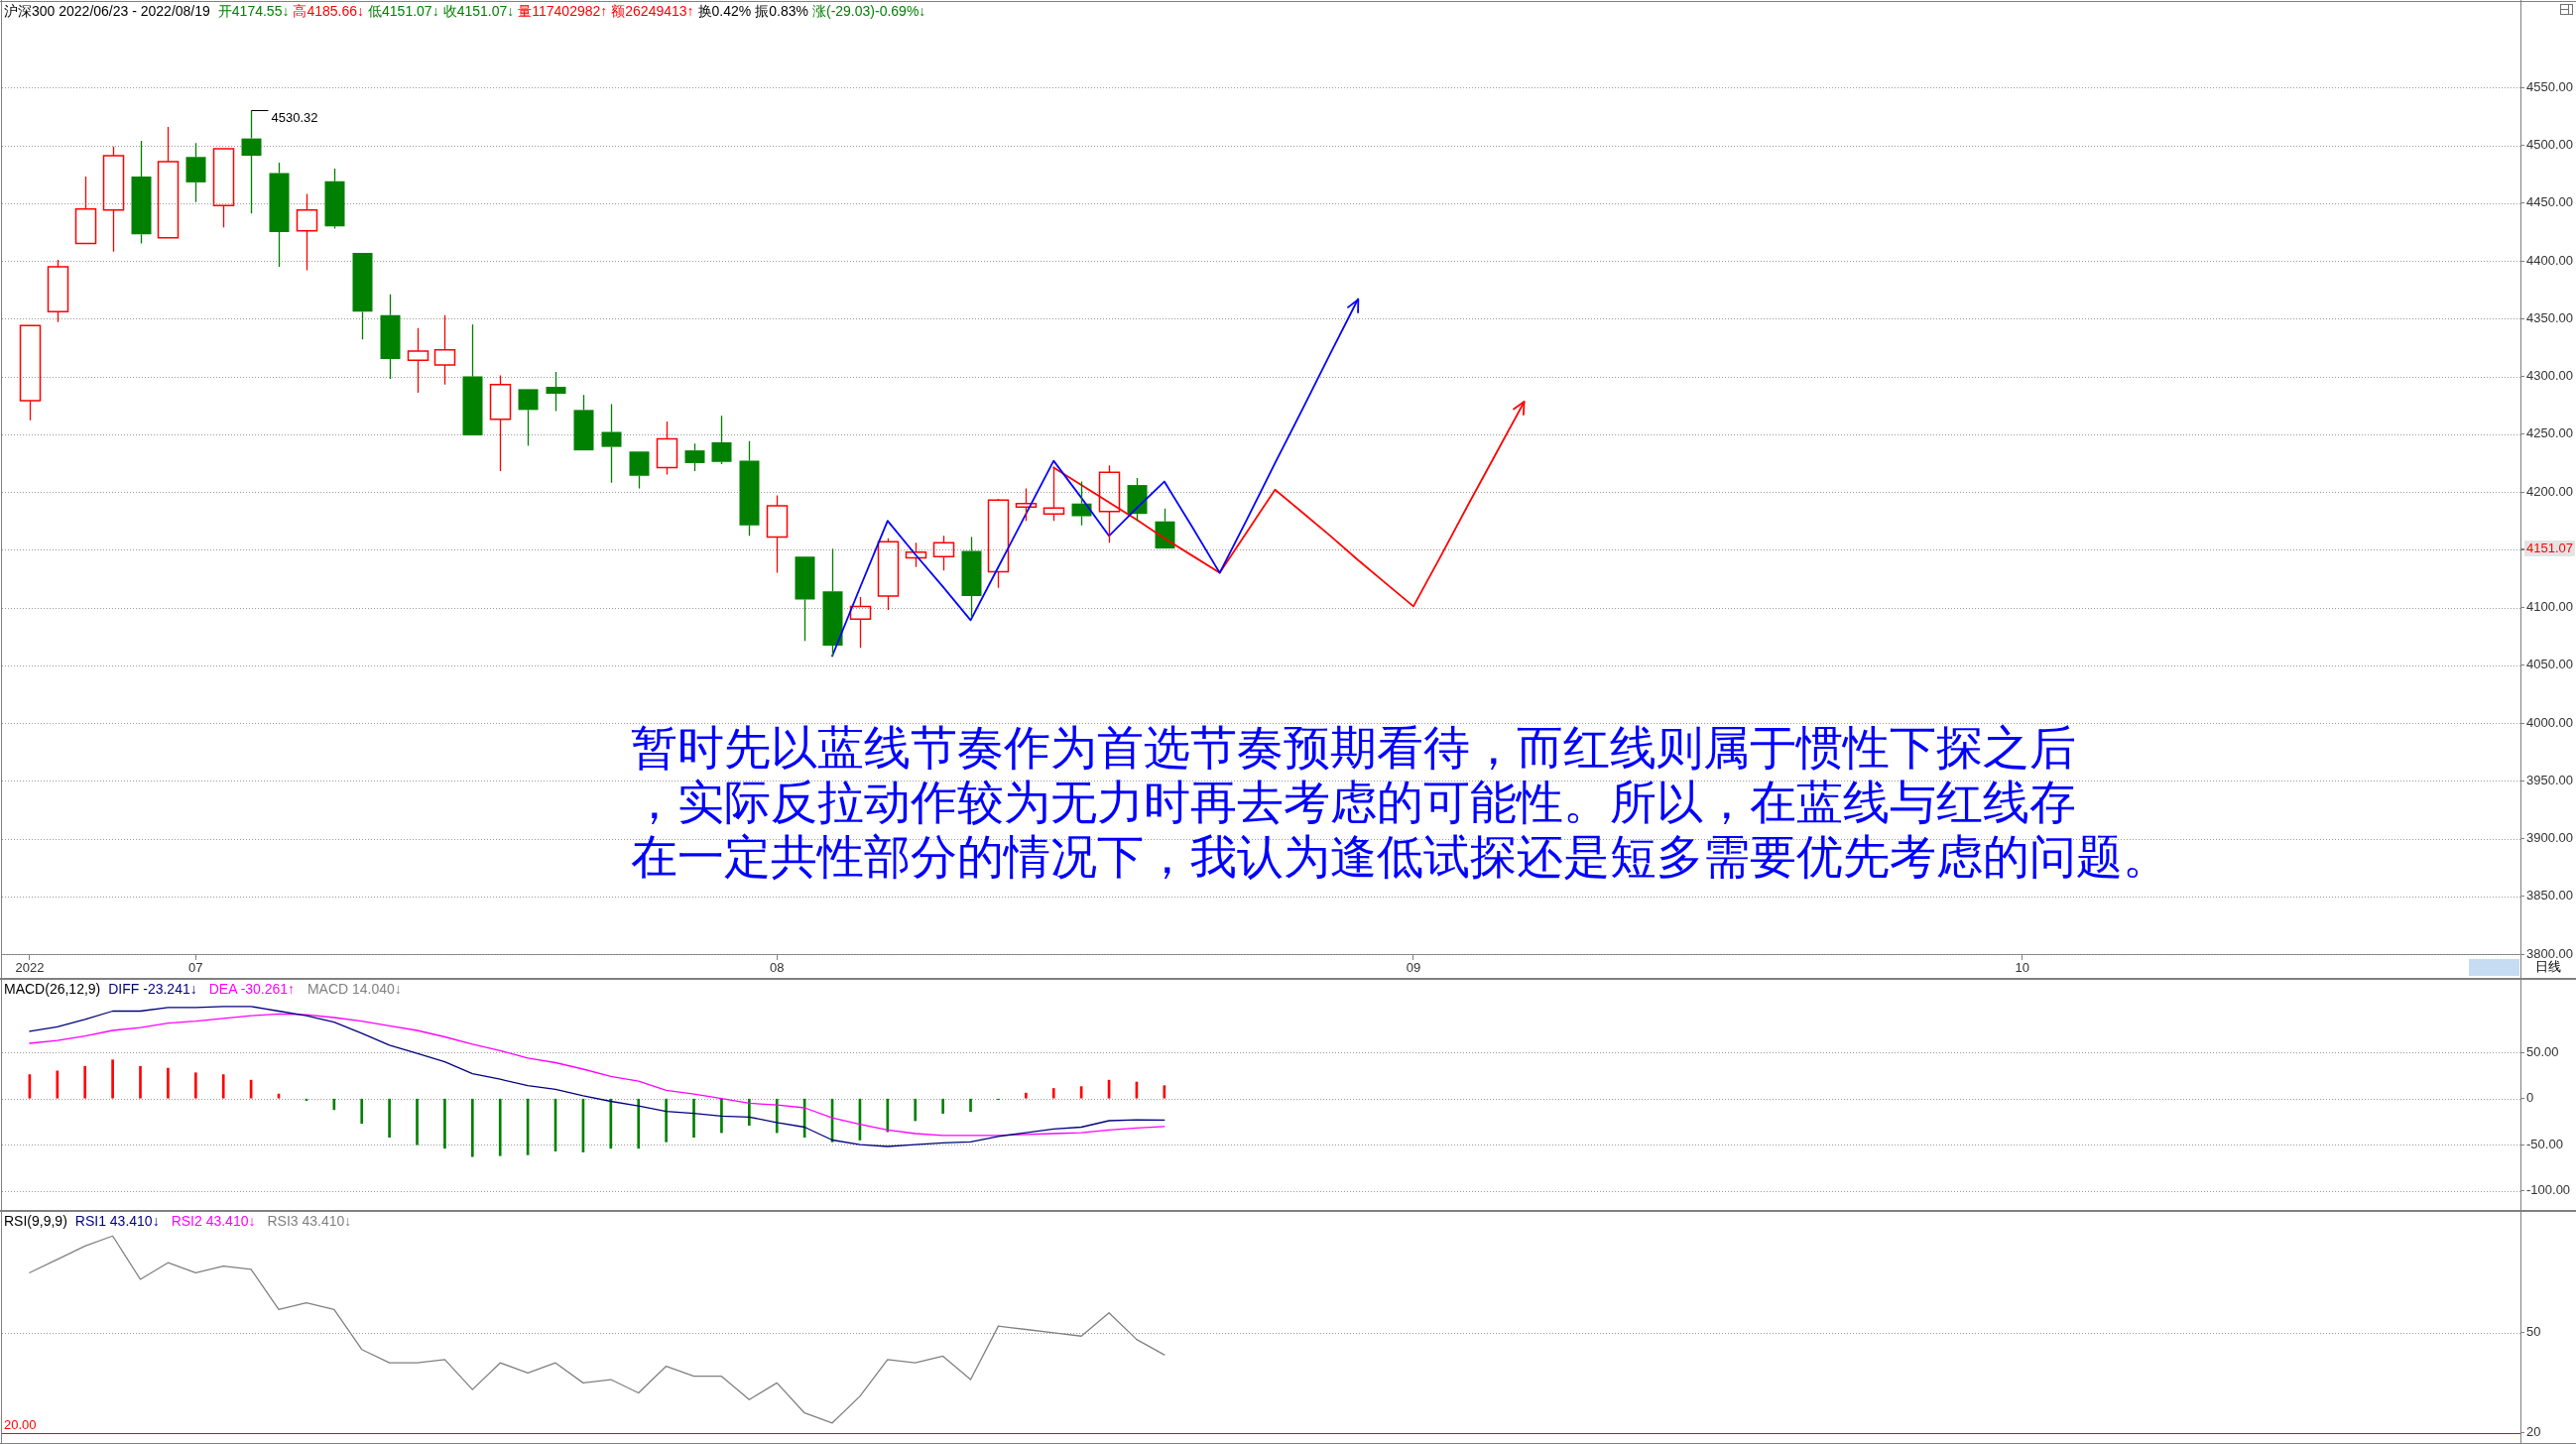 The width and height of the screenshot is (2576, 1444). What do you see at coordinates (1399, 856) in the screenshot?
I see `annotation: 在一定共性部分的情况下，我认为逢低试探还是短多需要优先考虑的问题。` at bounding box center [1399, 856].